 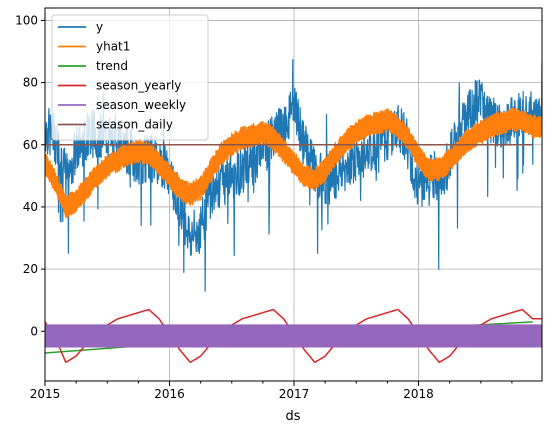 I want to click on legend-box, so click(x=130, y=77).